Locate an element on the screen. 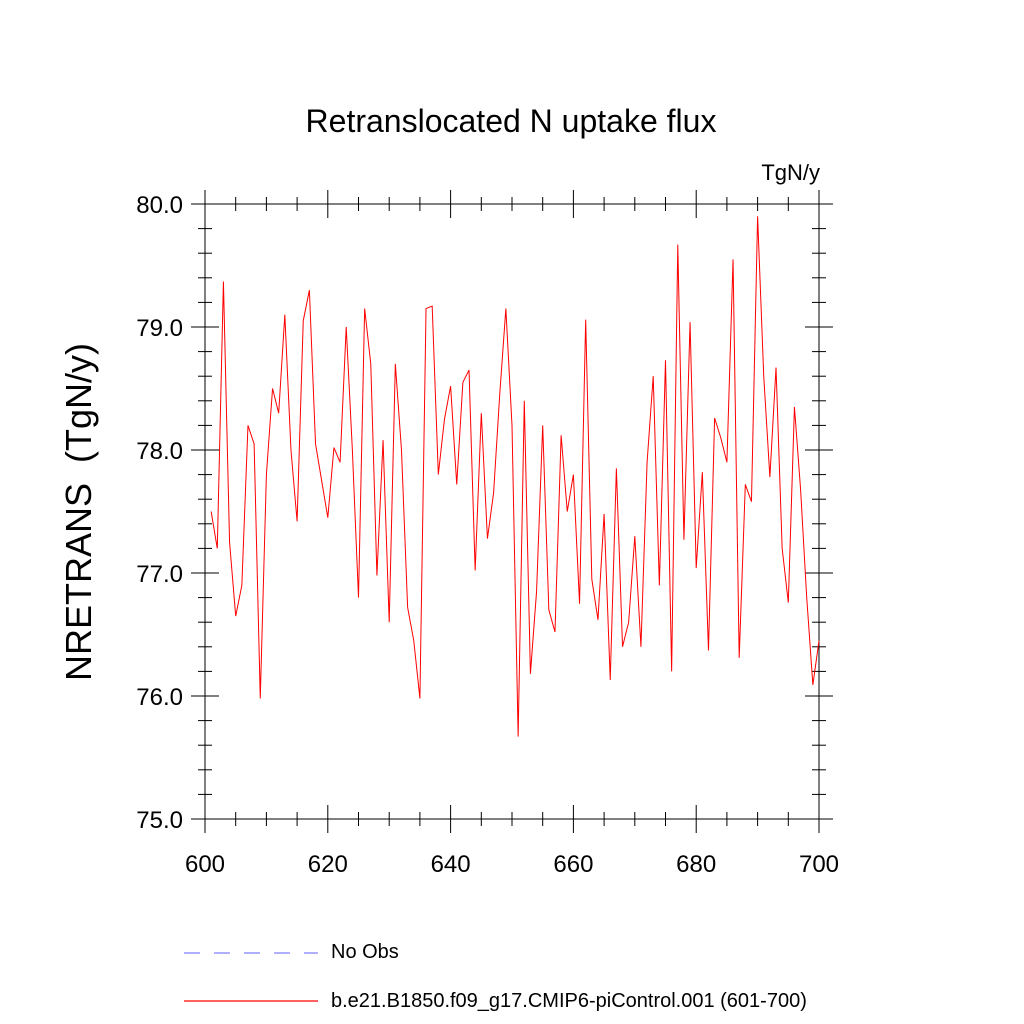 The height and width of the screenshot is (1024, 1024). y-tick-label: 76.0 is located at coordinates (159, 697).